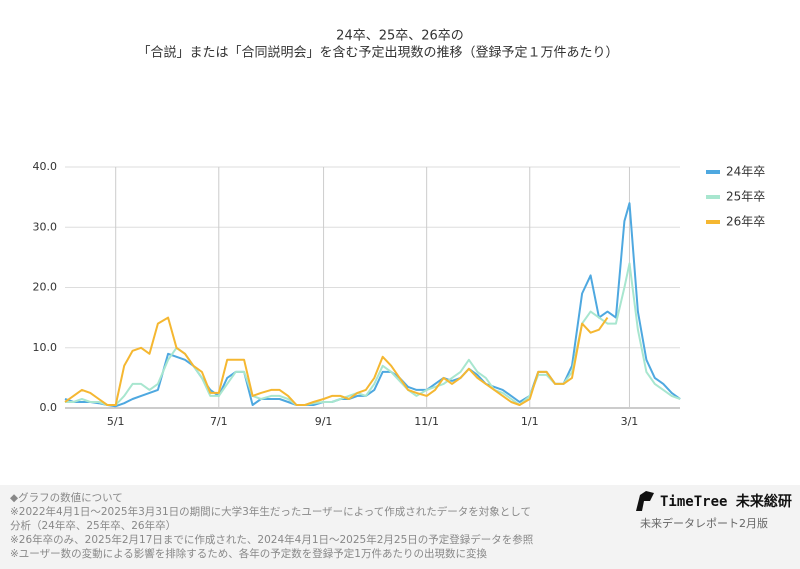  I want to click on y-tick-label: 10.0, so click(45, 347).